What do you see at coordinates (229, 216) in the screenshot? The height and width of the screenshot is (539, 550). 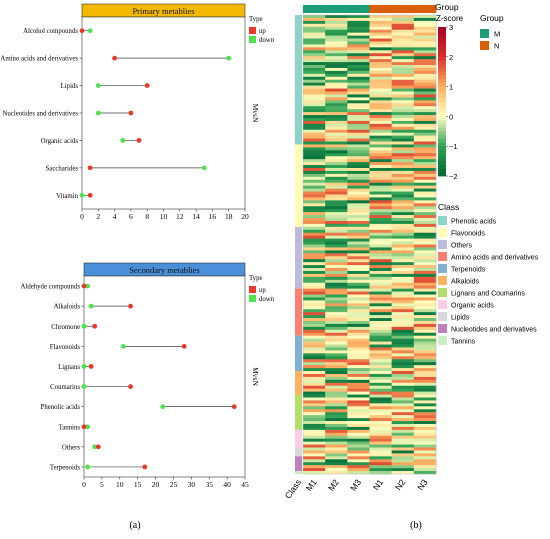 I see `x-tick-label: 18` at bounding box center [229, 216].